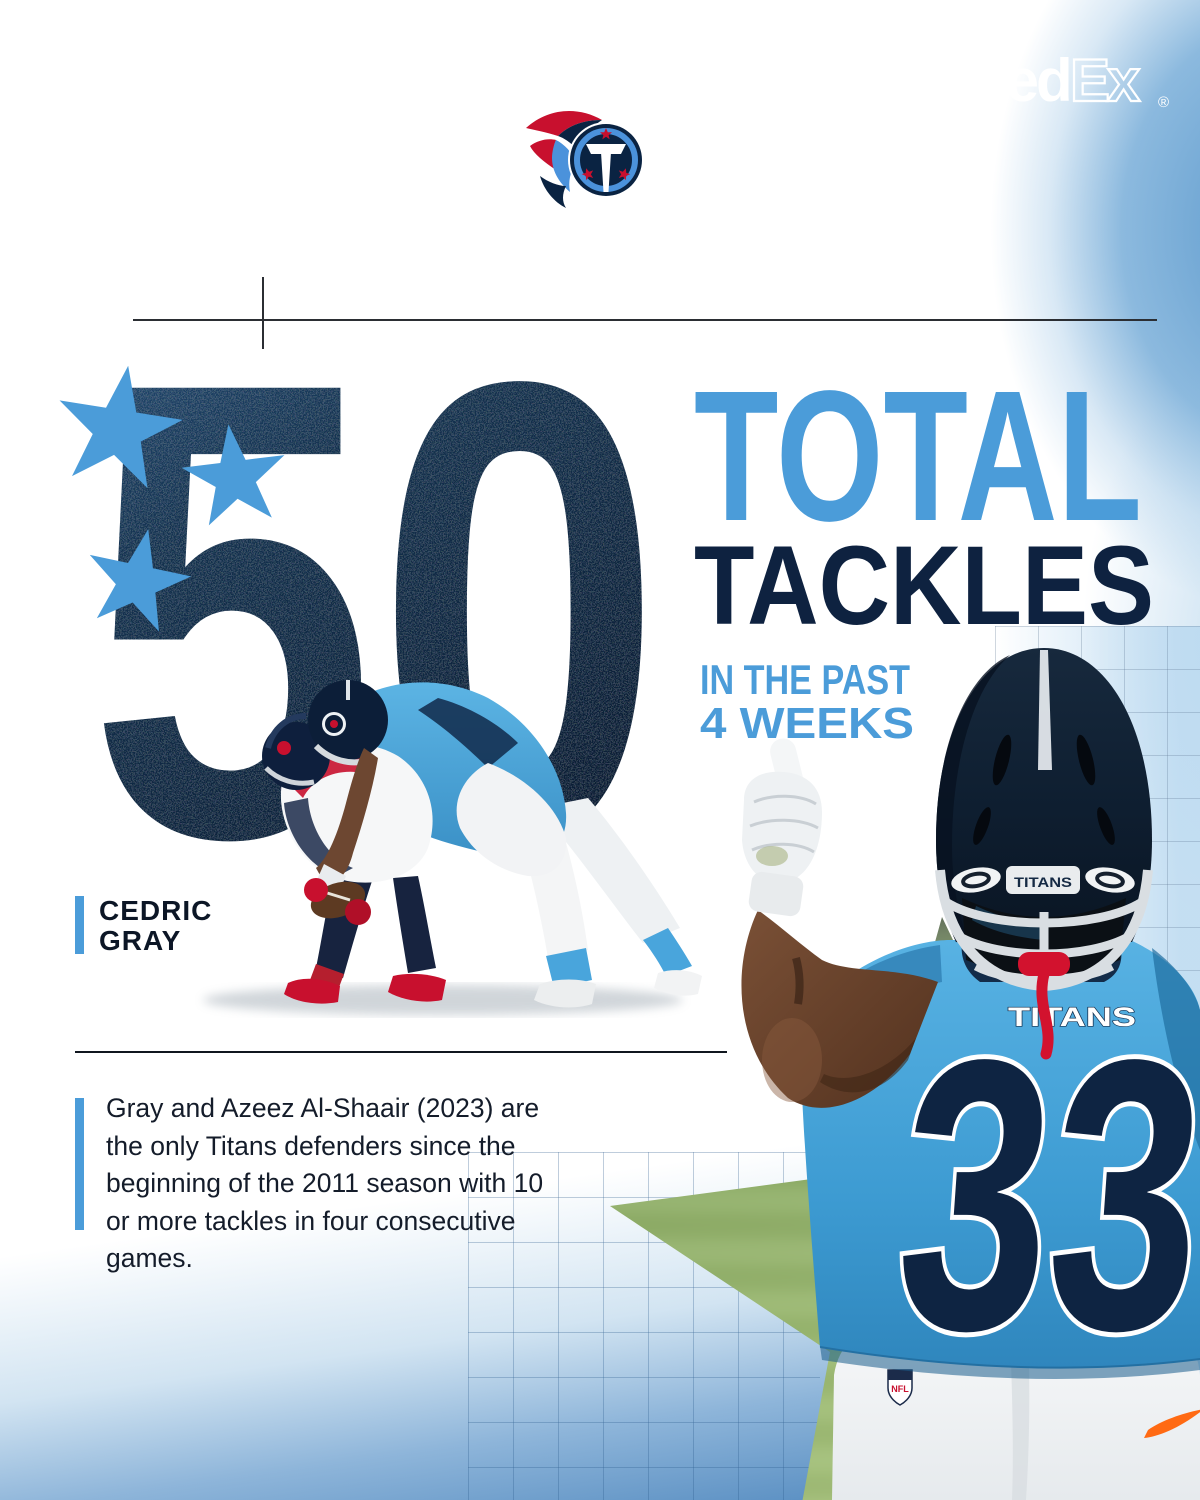  Describe the element at coordinates (1021, 80) in the screenshot. I see `fedex-fed-text: Fed` at that location.